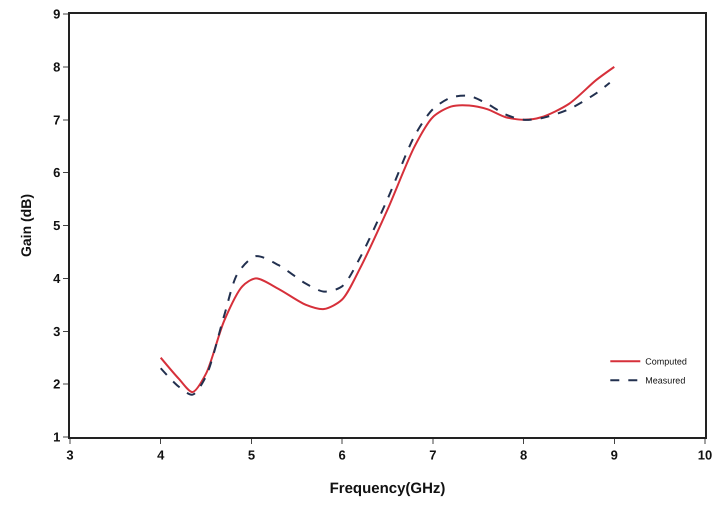 The image size is (727, 509). I want to click on y-tick-label: 4, so click(57, 278).